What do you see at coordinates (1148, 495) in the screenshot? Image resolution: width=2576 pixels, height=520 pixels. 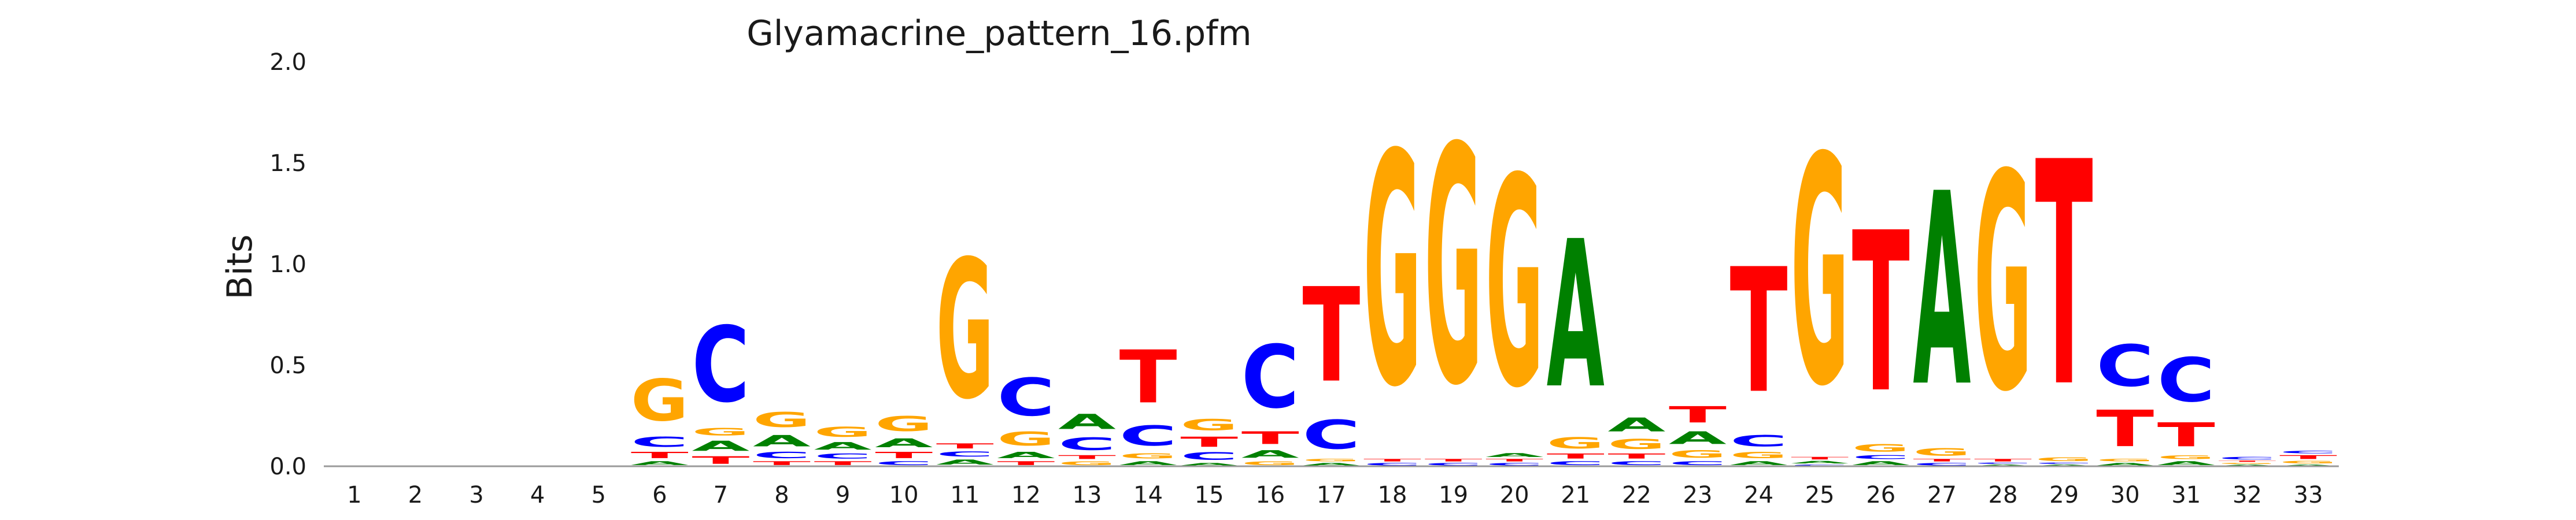 I see `x-tick-label: 14` at bounding box center [1148, 495].